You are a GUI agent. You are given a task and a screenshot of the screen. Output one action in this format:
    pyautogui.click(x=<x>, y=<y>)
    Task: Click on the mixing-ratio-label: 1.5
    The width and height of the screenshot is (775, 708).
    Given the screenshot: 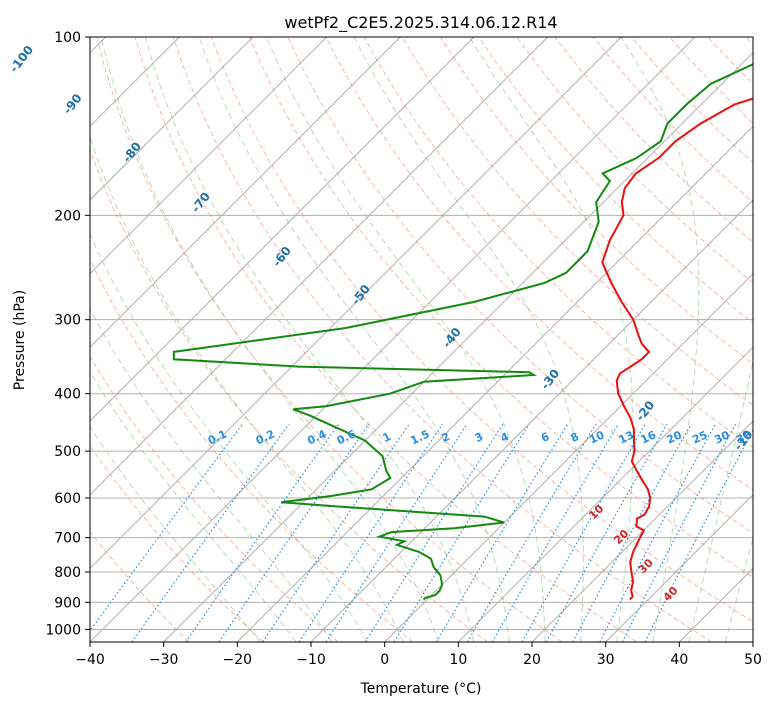 What is the action you would take?
    pyautogui.click(x=419, y=437)
    